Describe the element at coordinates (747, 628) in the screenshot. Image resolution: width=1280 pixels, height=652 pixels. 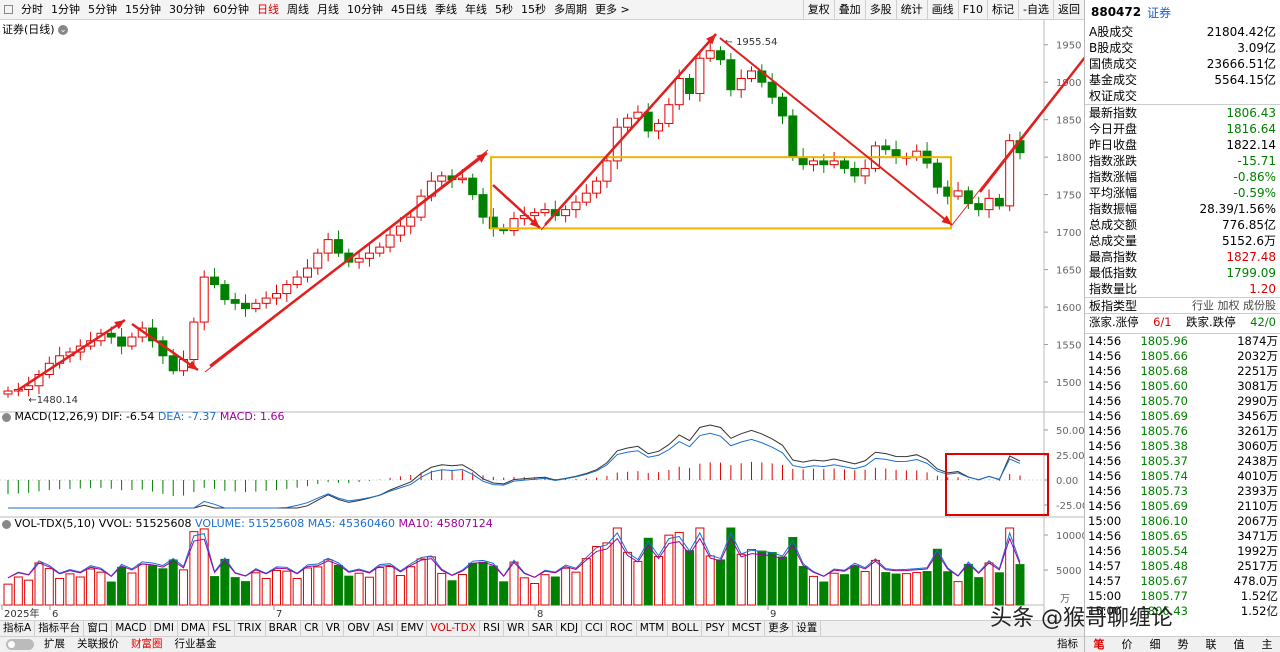
I see `indicator-tab-24: MCST` at that location.